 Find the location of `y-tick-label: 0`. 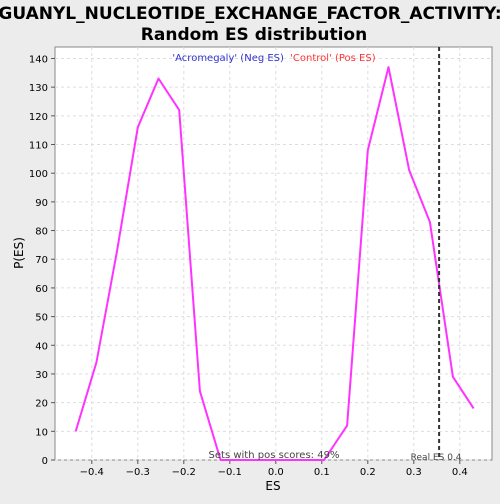

y-tick-label: 0 is located at coordinates (45, 461).